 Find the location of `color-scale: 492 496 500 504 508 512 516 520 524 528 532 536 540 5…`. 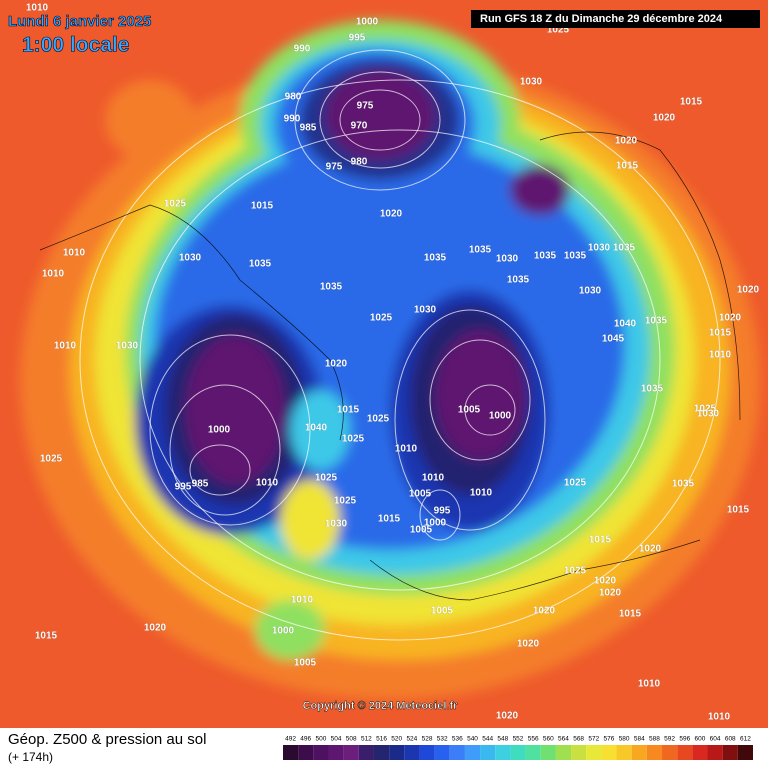

color-scale: 492 496 500 504 508 512 516 520 524 528 532 536 540 5… is located at coordinates (518, 748).